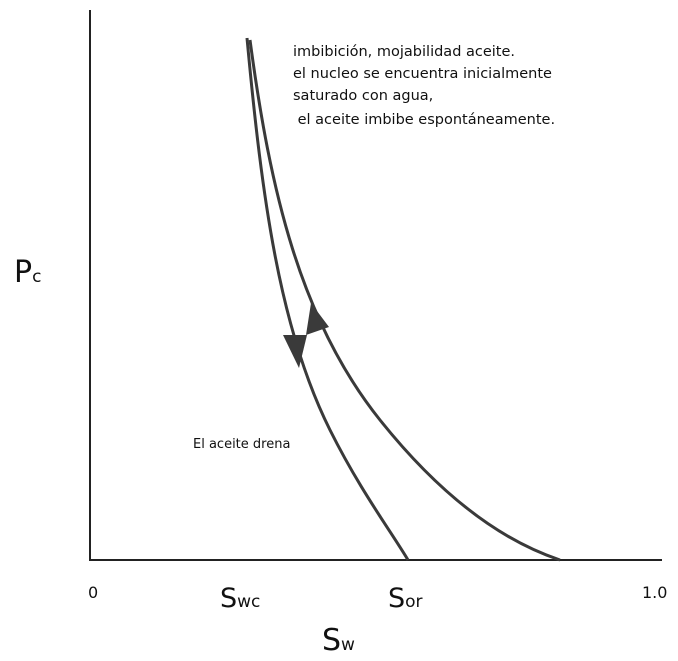 The width and height of the screenshot is (678, 661). I want to click on x-tick-label: 0, so click(93, 592).